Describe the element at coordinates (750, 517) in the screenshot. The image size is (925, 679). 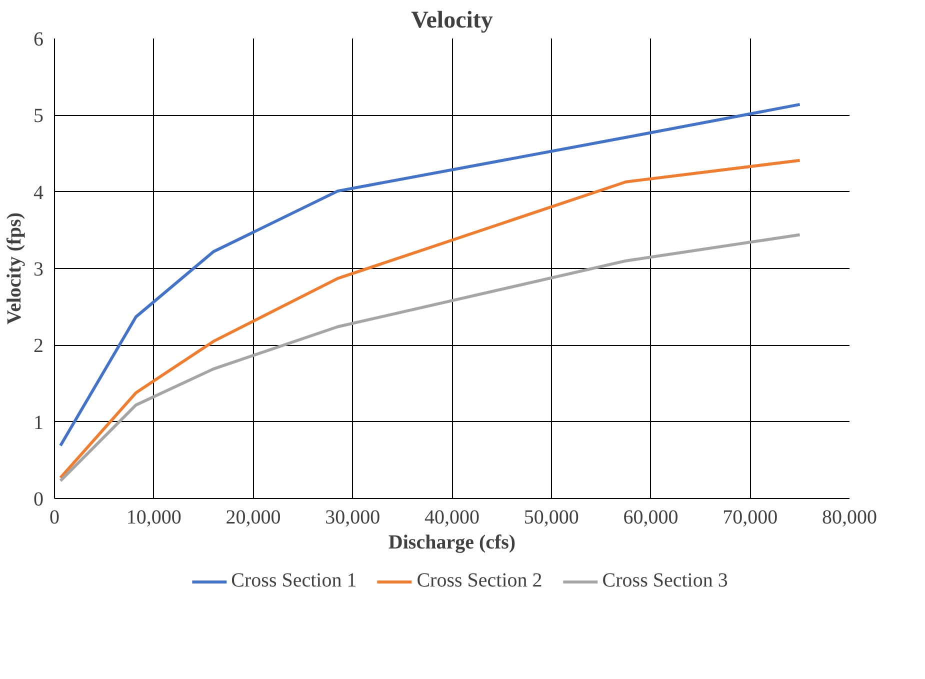
I see `x-tick-label: 70,000` at that location.